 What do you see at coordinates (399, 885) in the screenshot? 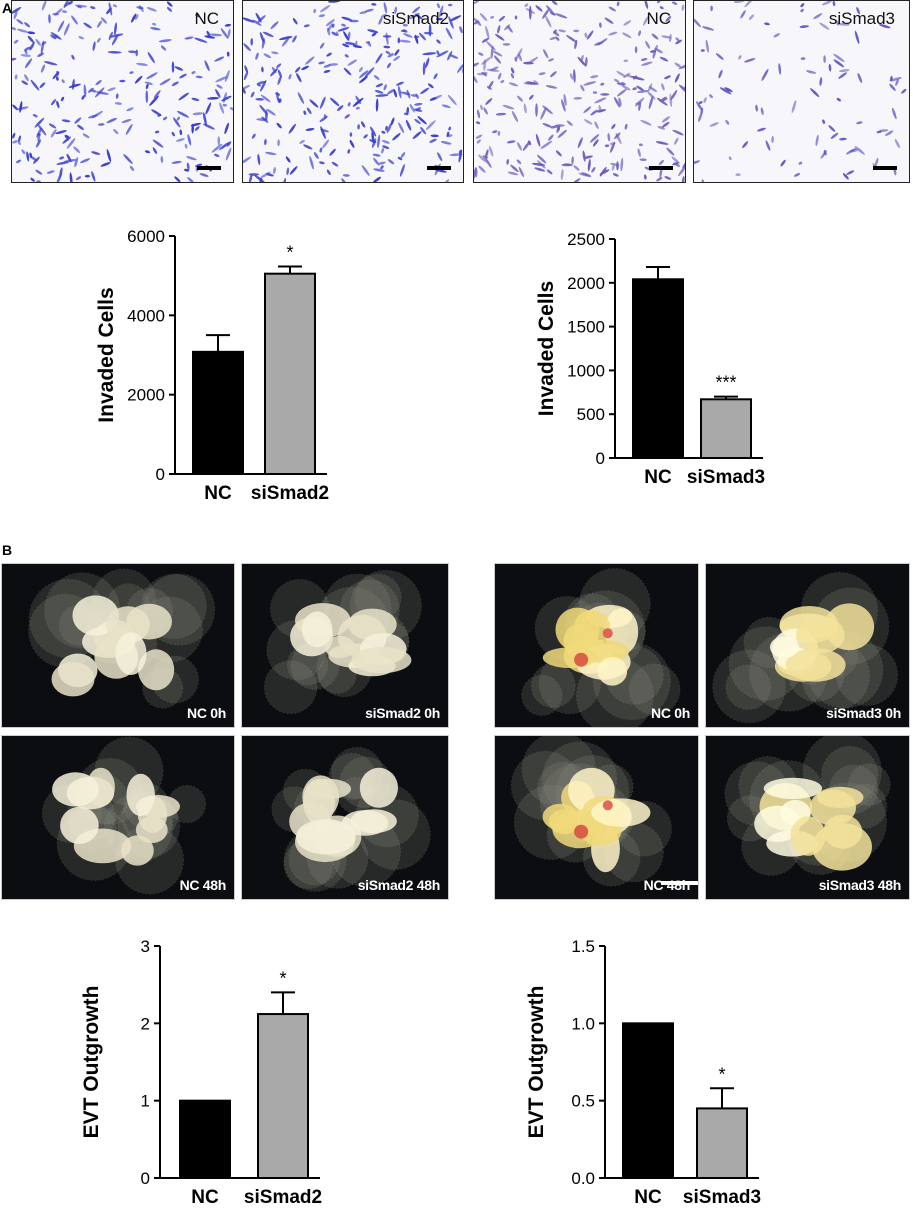
I see `explant-label: siSmad2 48h` at bounding box center [399, 885].